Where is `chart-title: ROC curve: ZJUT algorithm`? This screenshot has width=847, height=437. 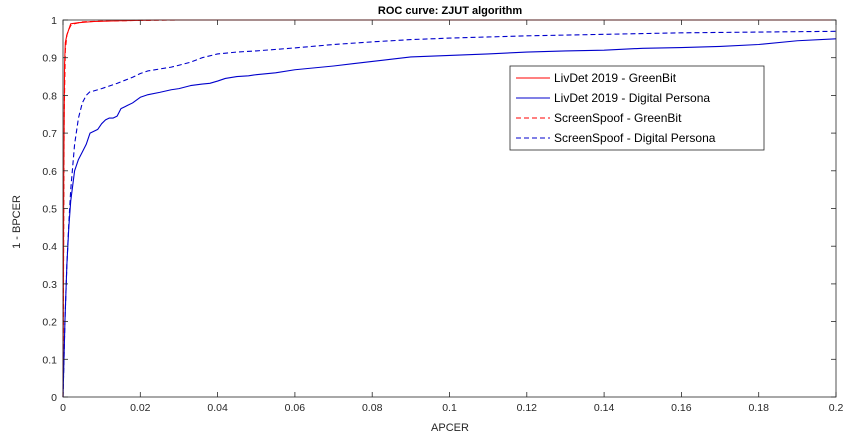
chart-title: ROC curve: ZJUT algorithm is located at coordinates (450, 11).